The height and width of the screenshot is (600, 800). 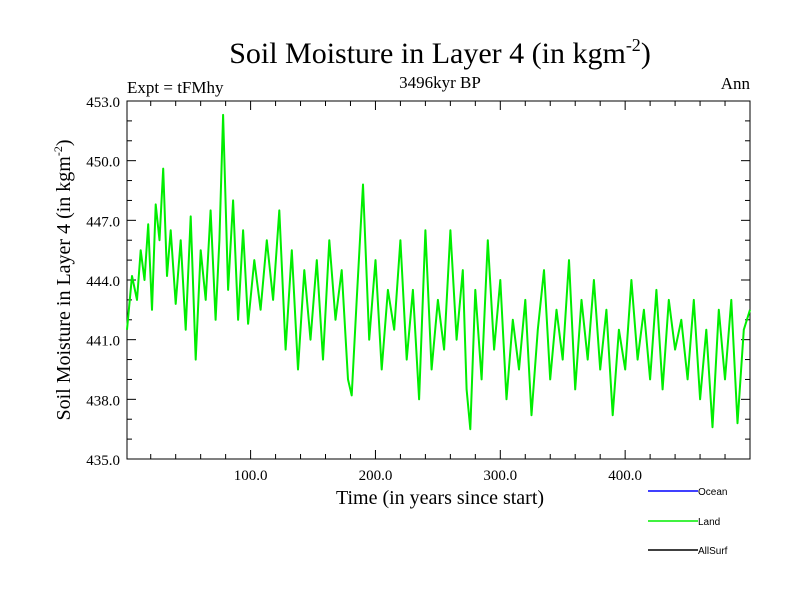 I want to click on x-tick-label: 200.0, so click(x=376, y=476).